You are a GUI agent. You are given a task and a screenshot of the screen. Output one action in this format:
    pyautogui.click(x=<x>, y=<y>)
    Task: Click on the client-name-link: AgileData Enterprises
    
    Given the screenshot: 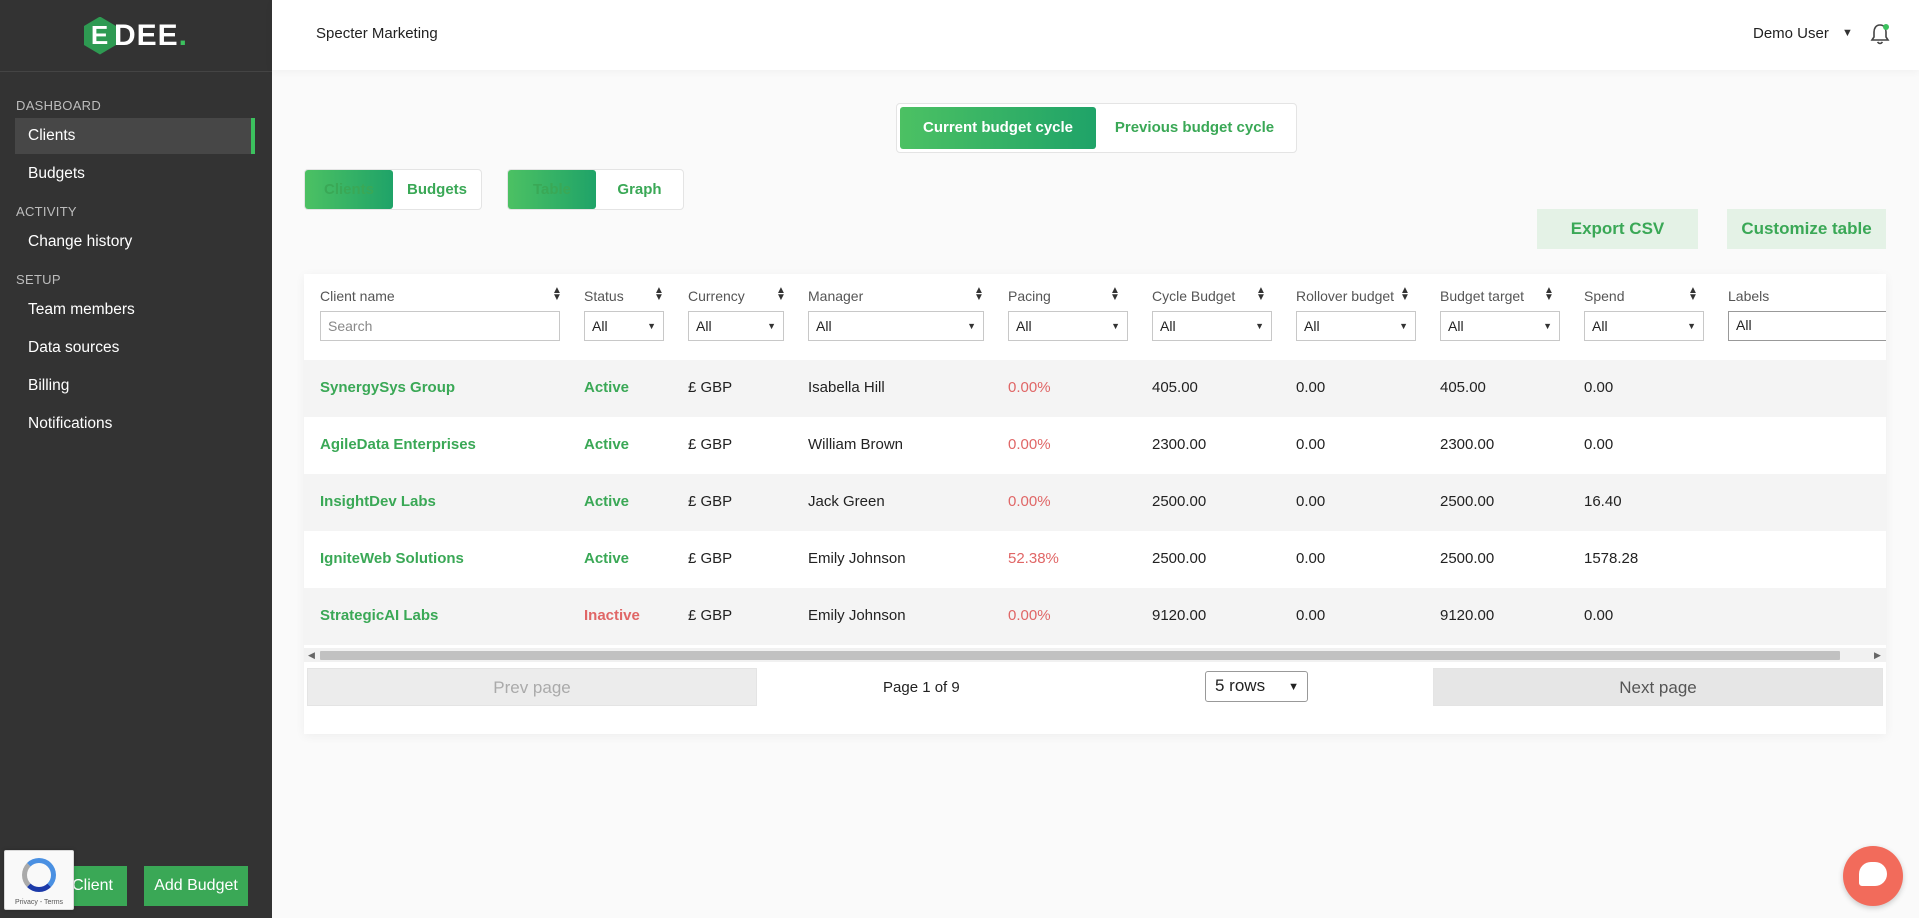 What is the action you would take?
    pyautogui.click(x=398, y=444)
    